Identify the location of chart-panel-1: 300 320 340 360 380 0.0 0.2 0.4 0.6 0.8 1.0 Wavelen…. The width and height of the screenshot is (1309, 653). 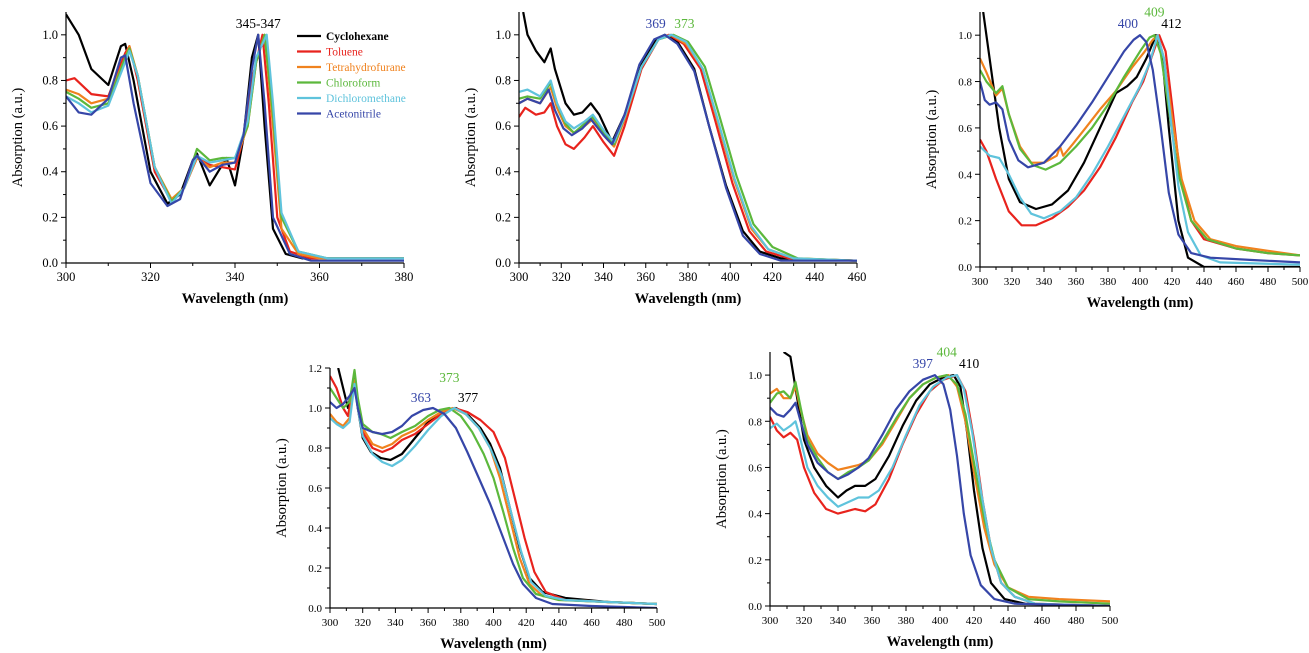
(211, 159).